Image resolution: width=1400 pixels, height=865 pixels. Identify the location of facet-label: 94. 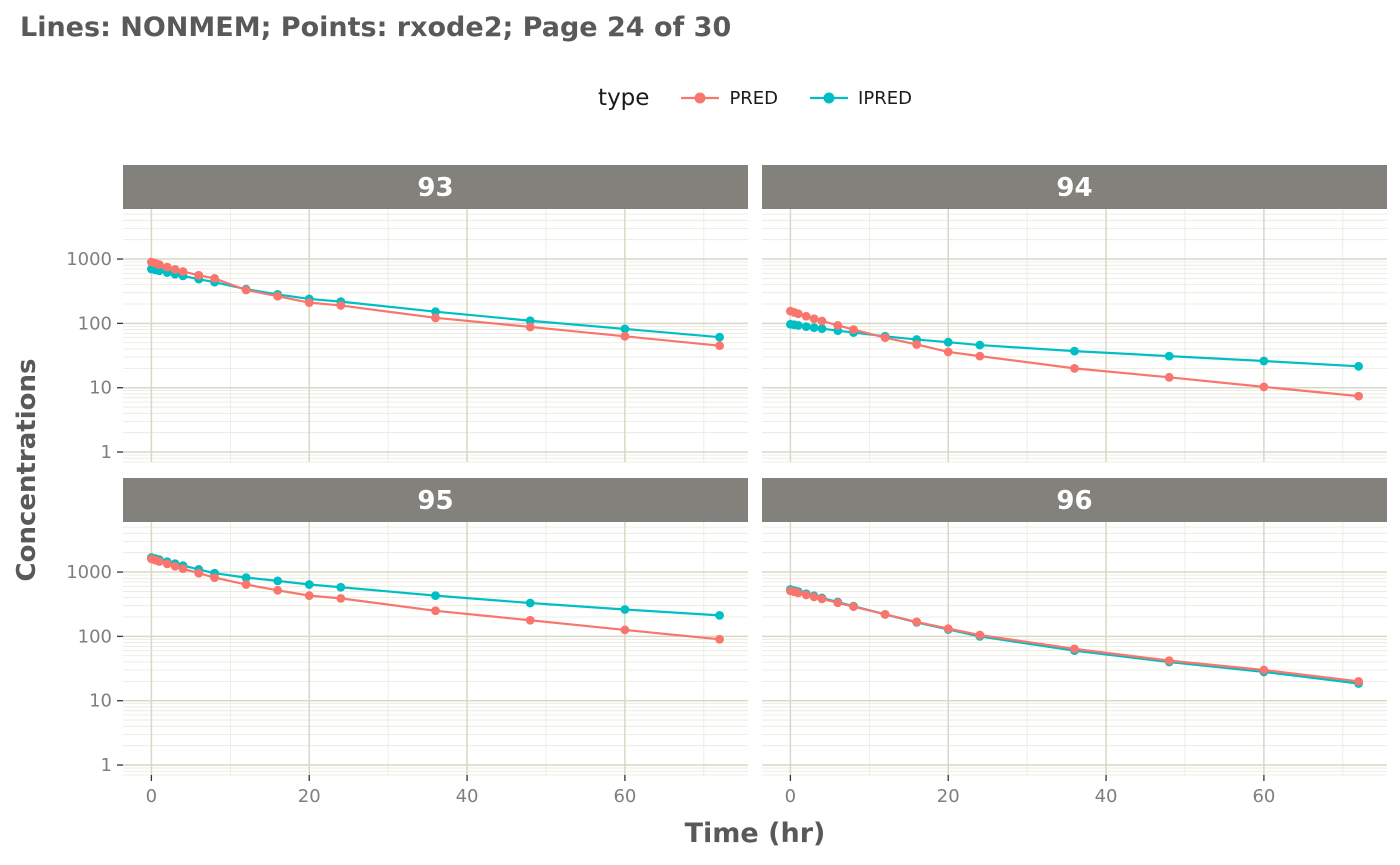
(1074, 188).